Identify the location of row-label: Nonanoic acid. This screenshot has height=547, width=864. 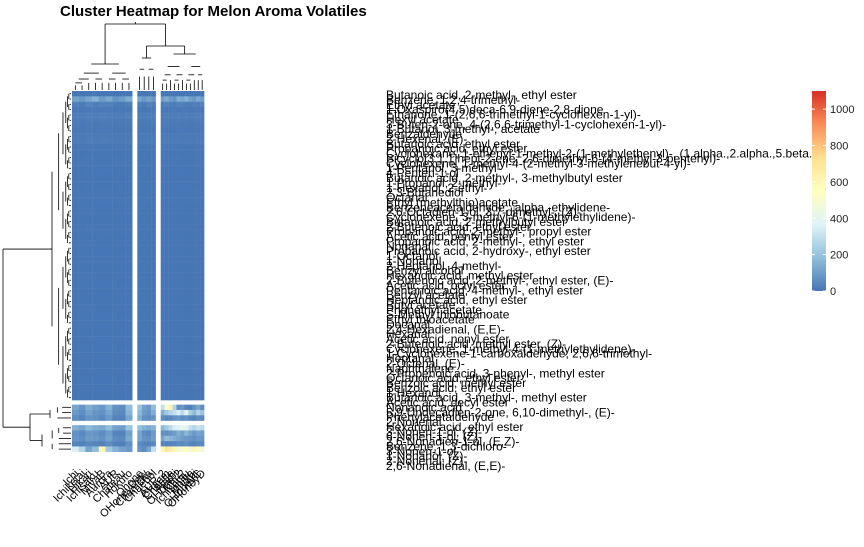
(424, 407).